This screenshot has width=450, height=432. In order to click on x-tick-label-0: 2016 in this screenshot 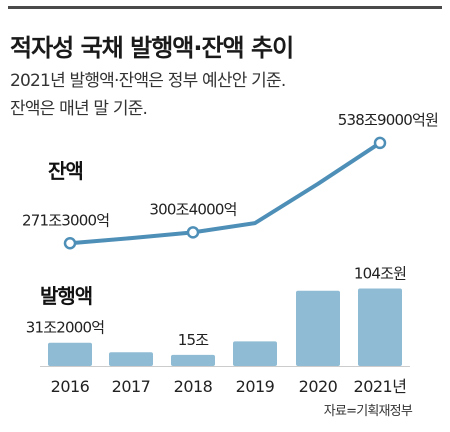, I will do `click(70, 386)`.